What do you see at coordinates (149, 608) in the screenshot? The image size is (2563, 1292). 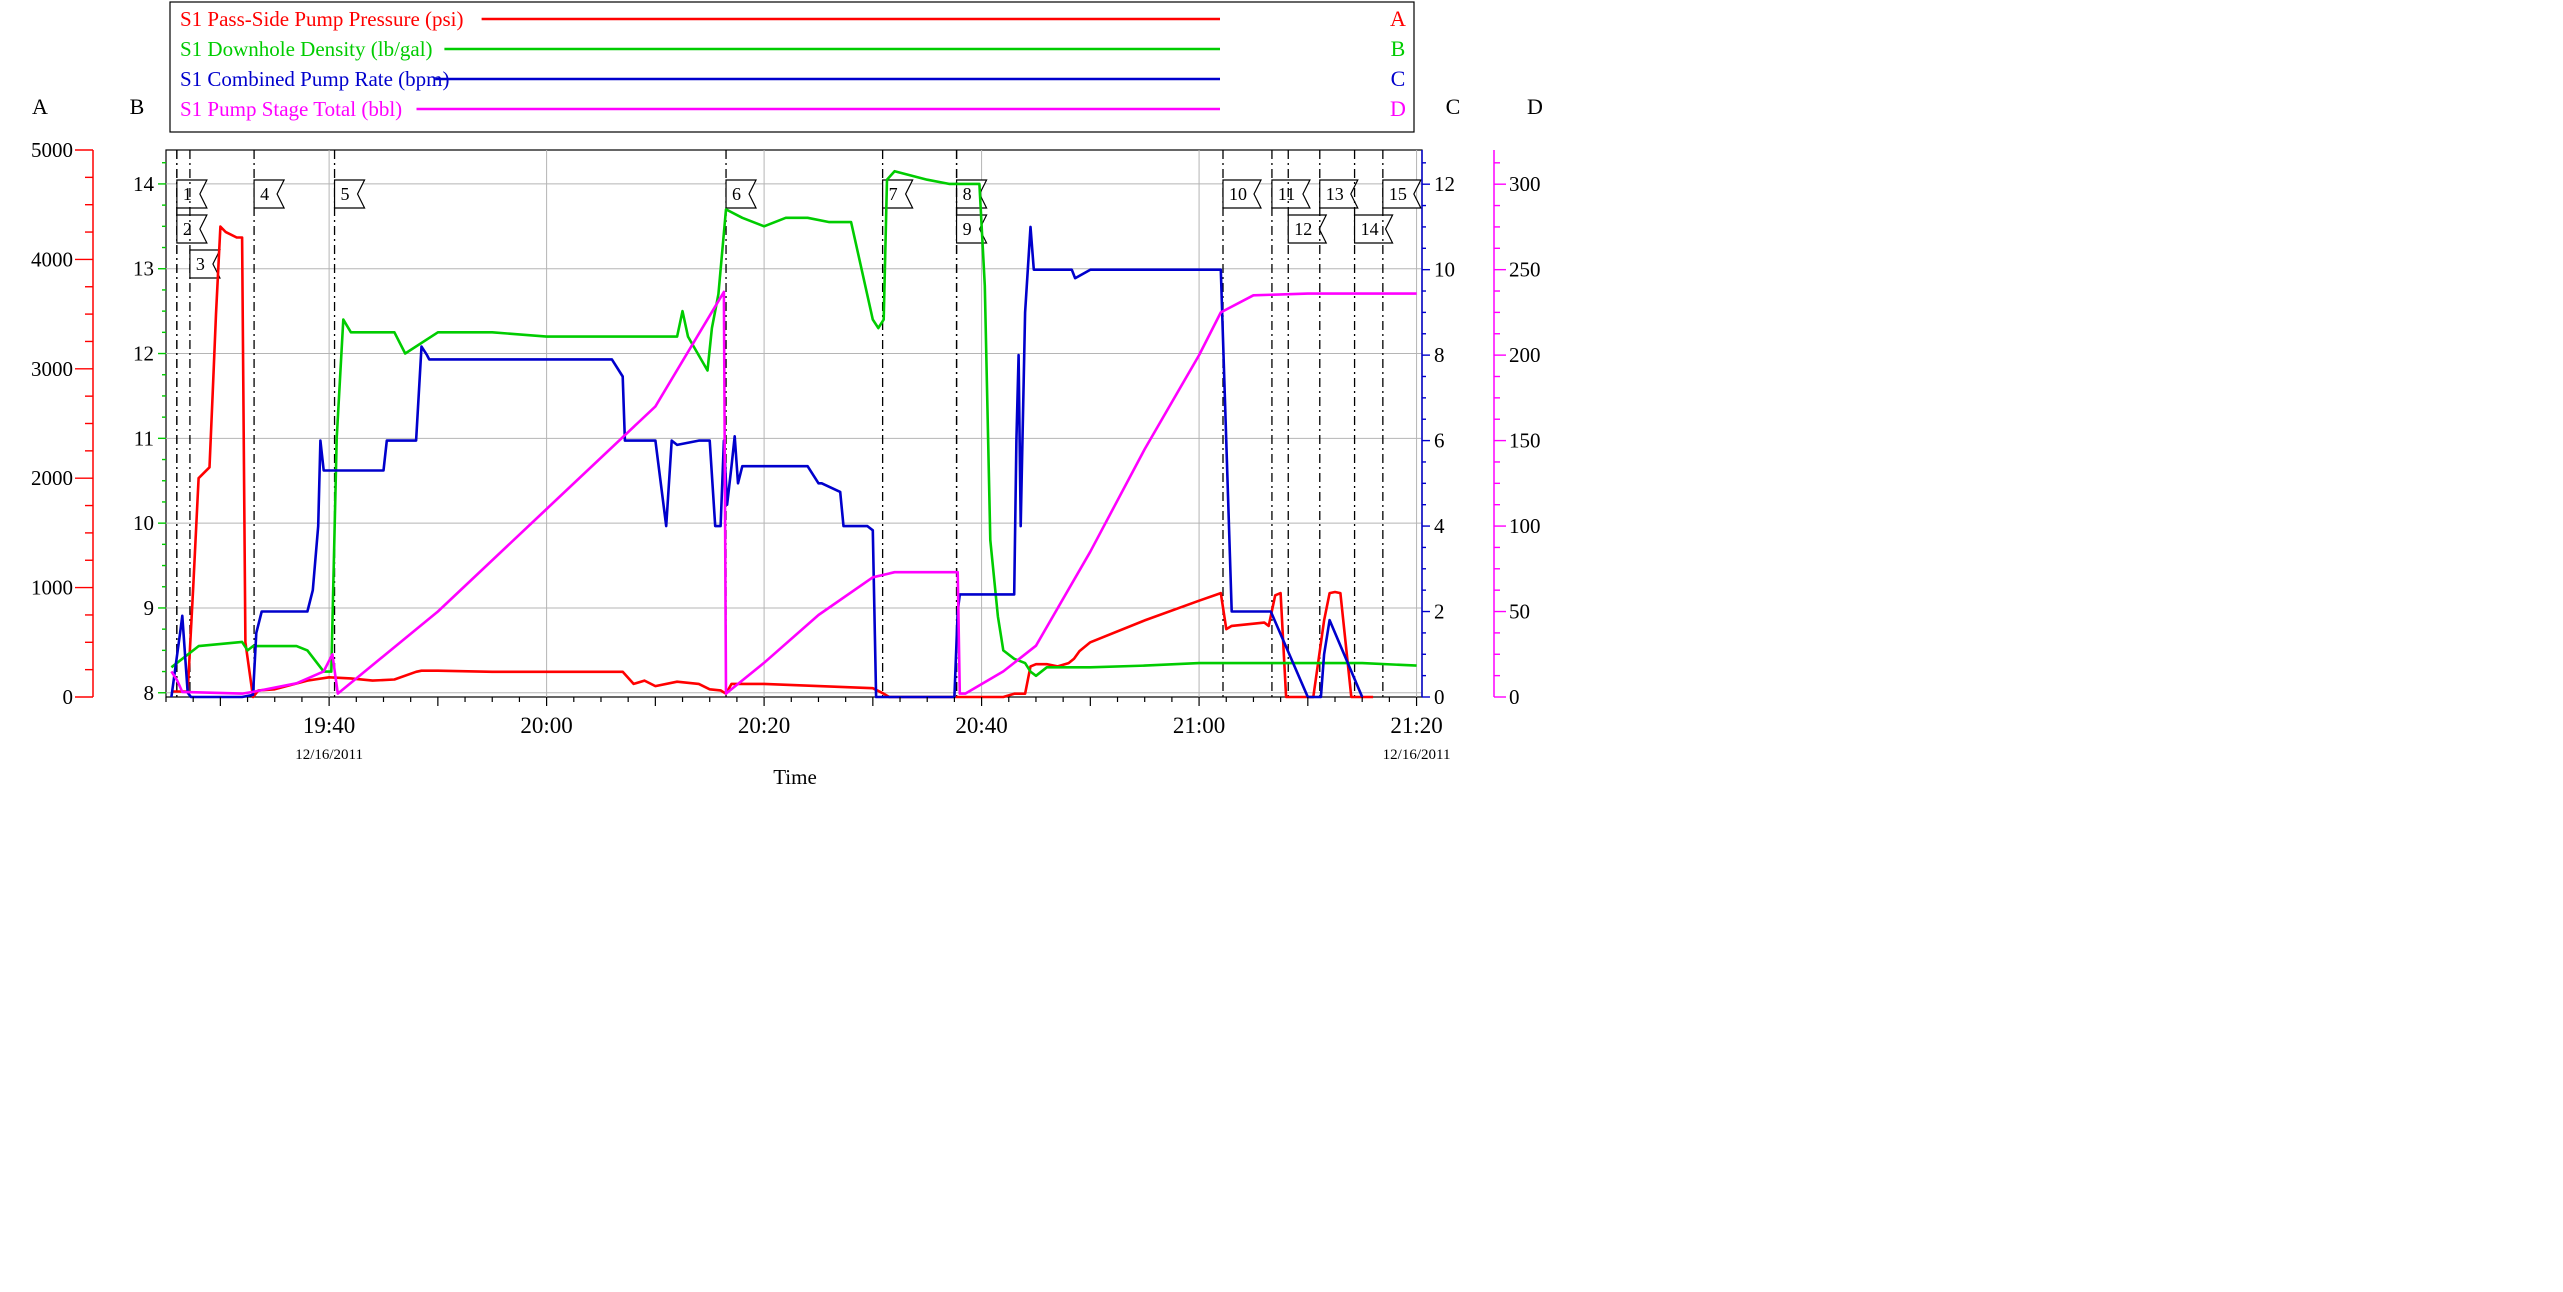 I see `tick-label: 9` at bounding box center [149, 608].